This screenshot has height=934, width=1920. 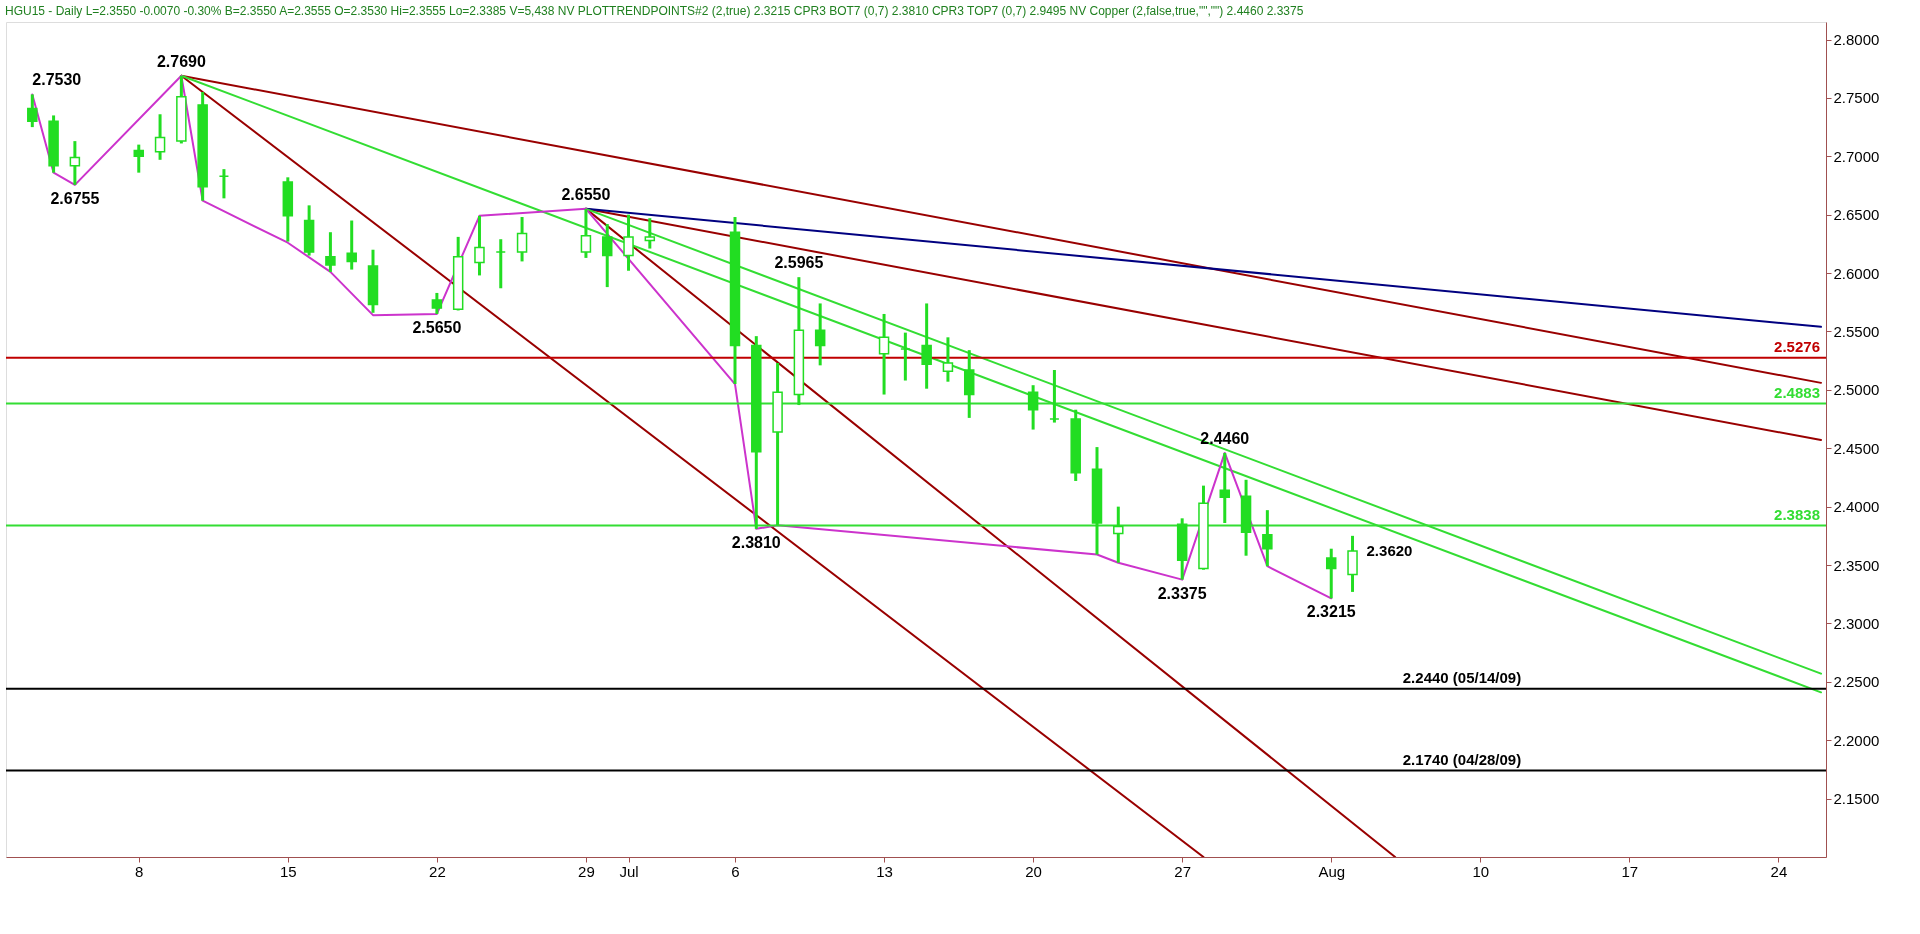 I want to click on x-tick-label: 29, so click(x=586, y=871).